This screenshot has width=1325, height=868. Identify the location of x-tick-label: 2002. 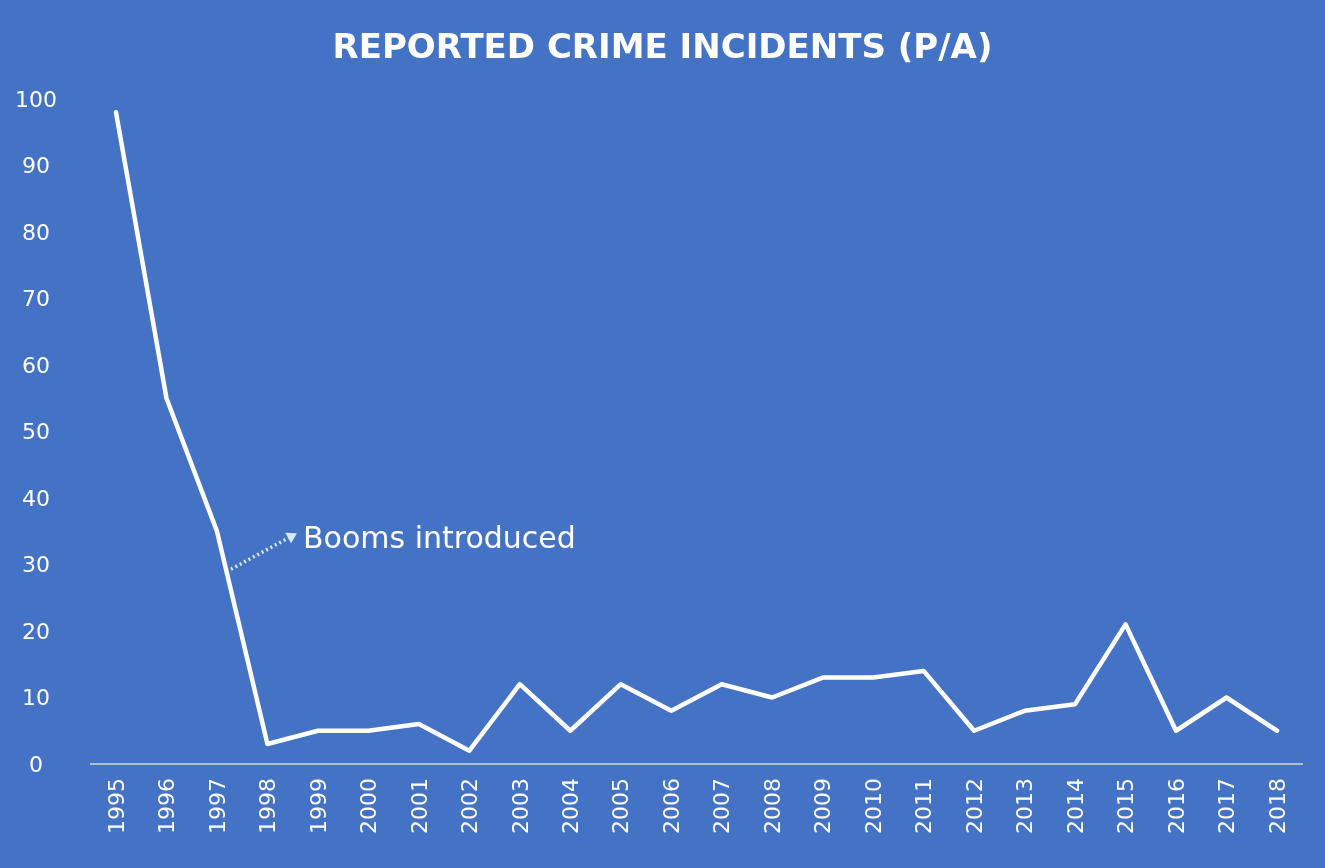
(470, 806).